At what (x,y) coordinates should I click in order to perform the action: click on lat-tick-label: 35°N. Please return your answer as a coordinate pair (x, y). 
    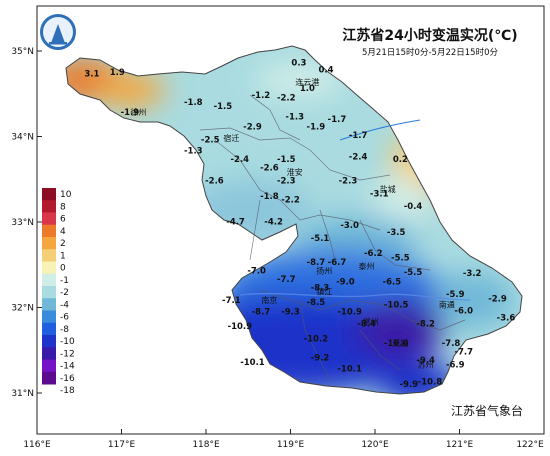
    Looking at the image, I should click on (22, 52).